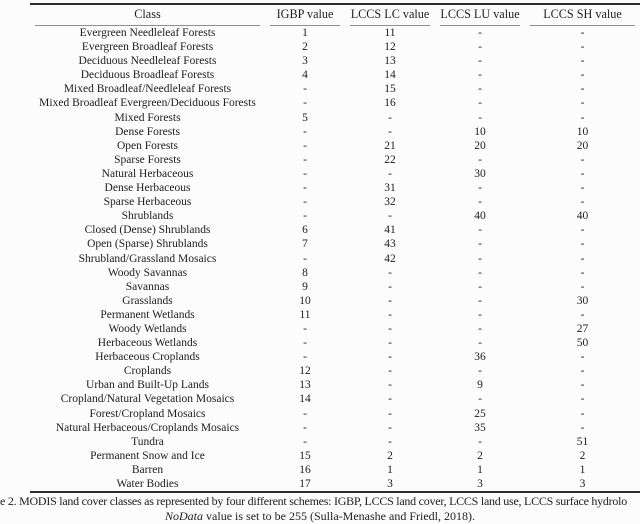 Image resolution: width=640 pixels, height=524 pixels. What do you see at coordinates (480, 427) in the screenshot?
I see `value-cell: 35` at bounding box center [480, 427].